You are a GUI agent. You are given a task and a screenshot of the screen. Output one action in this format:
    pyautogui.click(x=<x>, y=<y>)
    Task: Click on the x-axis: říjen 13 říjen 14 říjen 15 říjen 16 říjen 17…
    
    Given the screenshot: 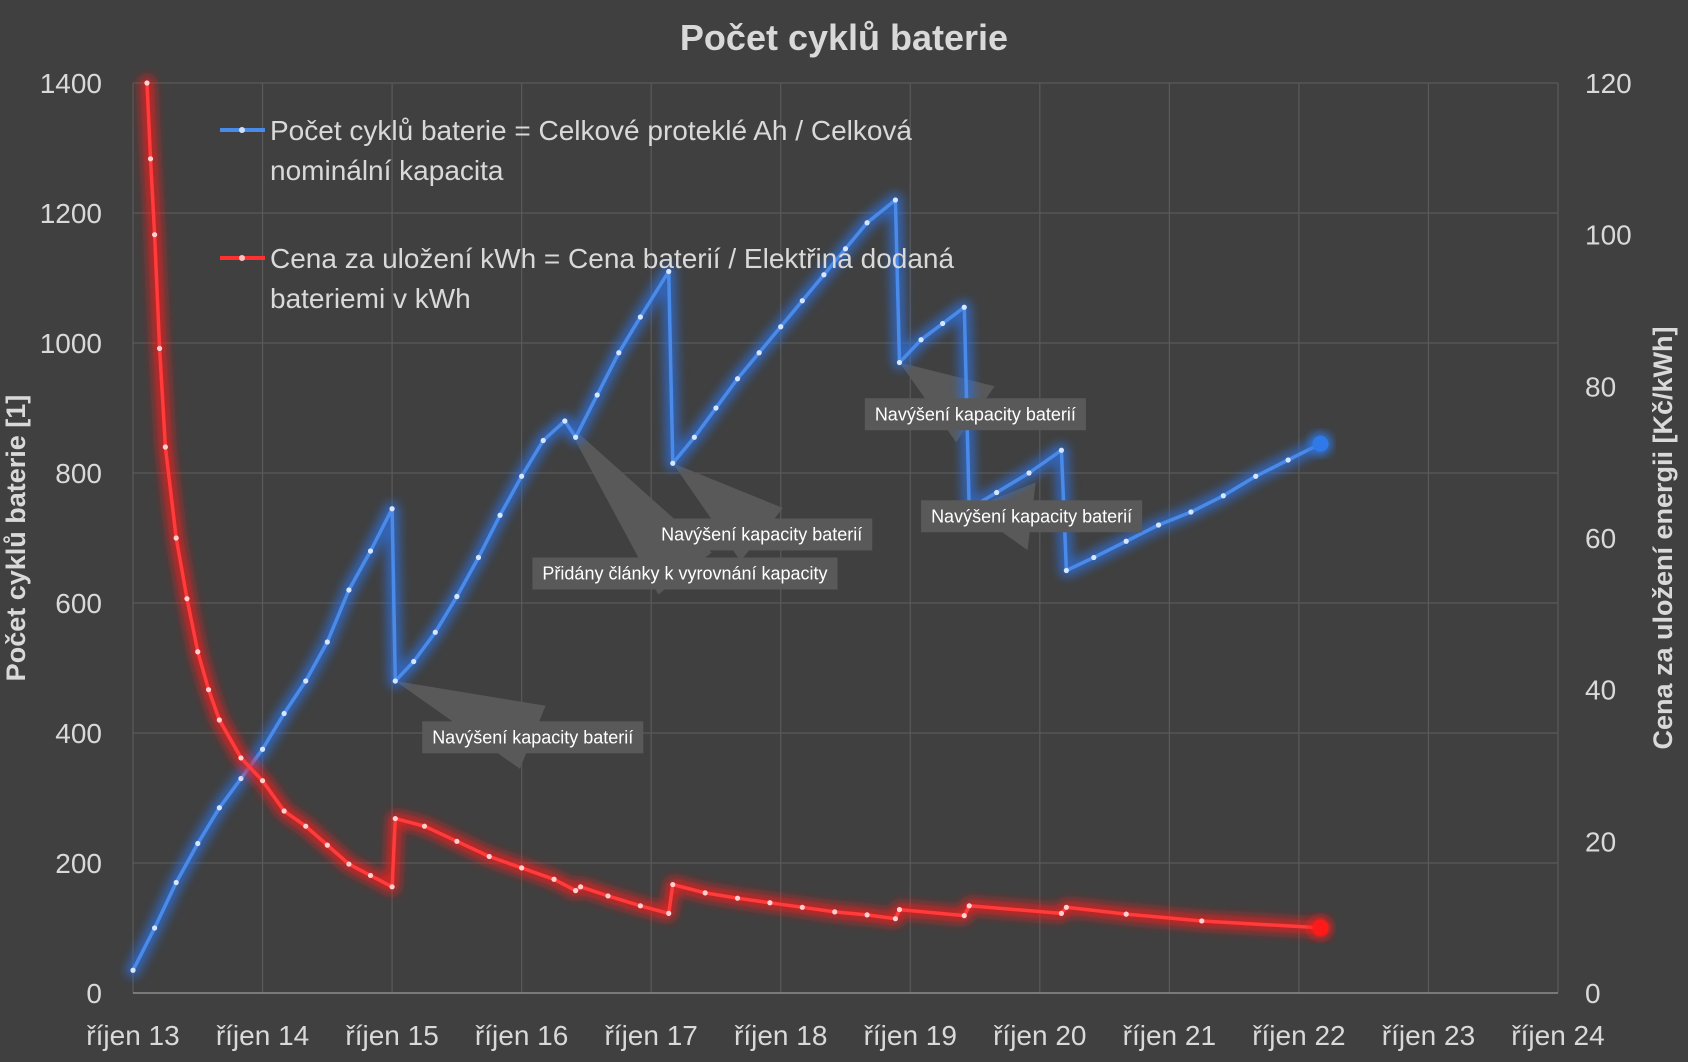 What is the action you would take?
    pyautogui.click(x=845, y=1035)
    